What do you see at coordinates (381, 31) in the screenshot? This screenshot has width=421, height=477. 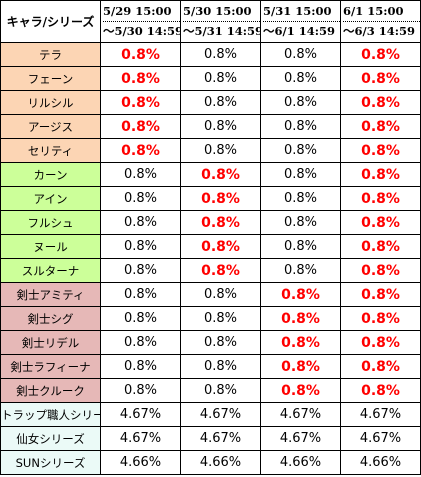 I see `period-end: ～6/3 14:59` at bounding box center [381, 31].